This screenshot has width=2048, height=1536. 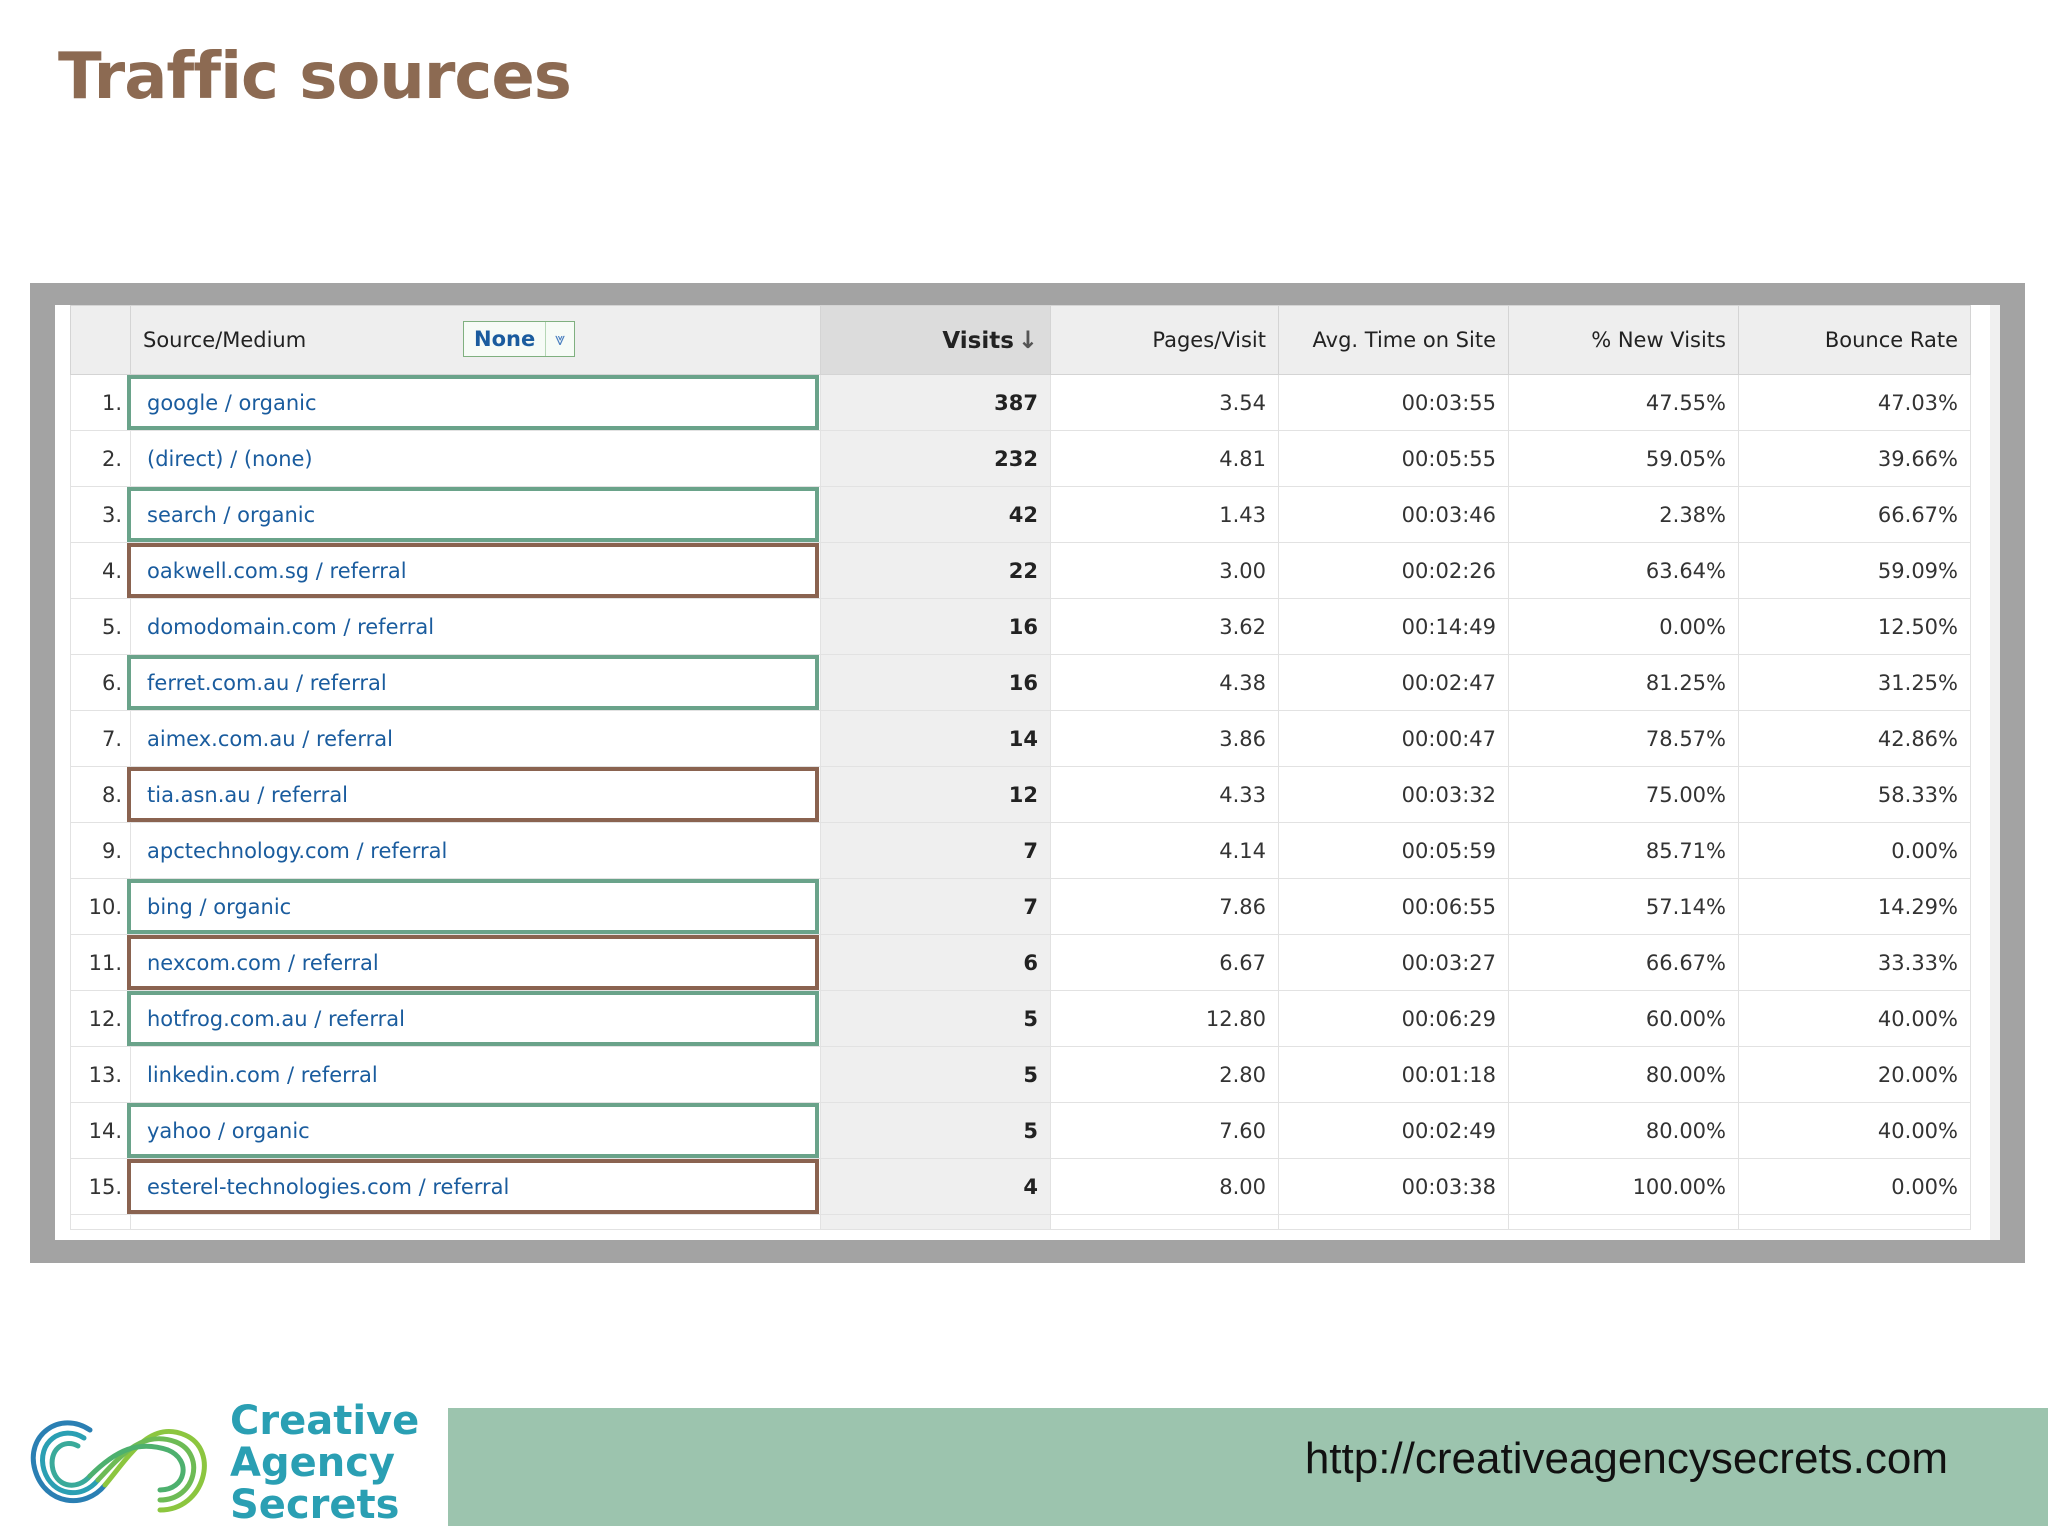 What do you see at coordinates (1854, 458) in the screenshot?
I see `bounce-rate-cell: 39.66%` at bounding box center [1854, 458].